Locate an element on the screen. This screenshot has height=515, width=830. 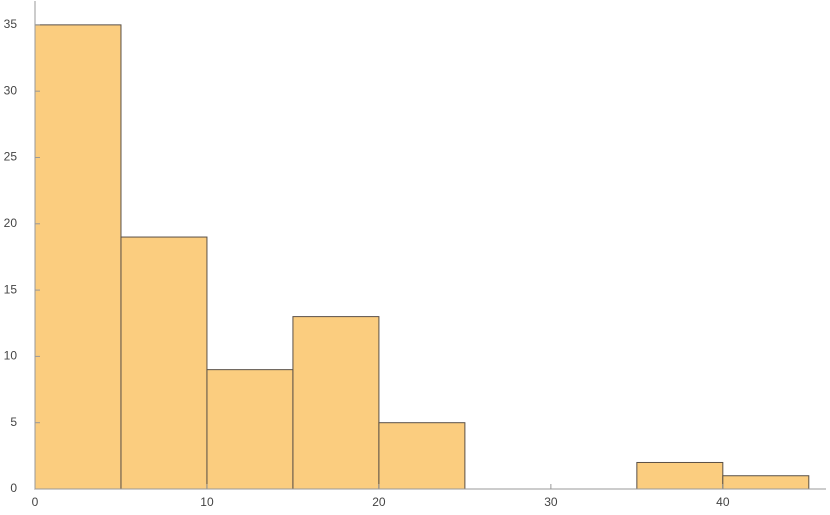
x-tick-label: 10 is located at coordinates (207, 502).